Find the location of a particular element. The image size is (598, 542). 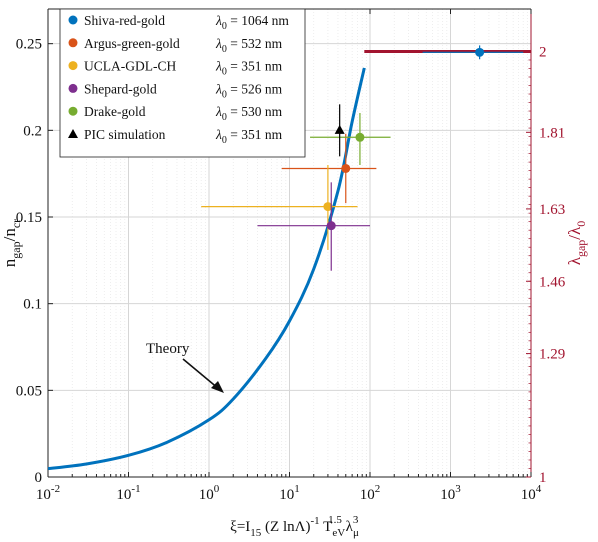

legend-wavelength: λ0 = 532 nm is located at coordinates (249, 45).